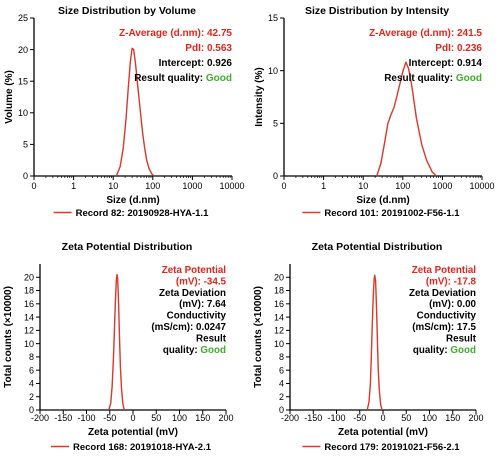  Describe the element at coordinates (446, 63) in the screenshot. I see `stat-annotation: Intercept: 0.914` at that location.